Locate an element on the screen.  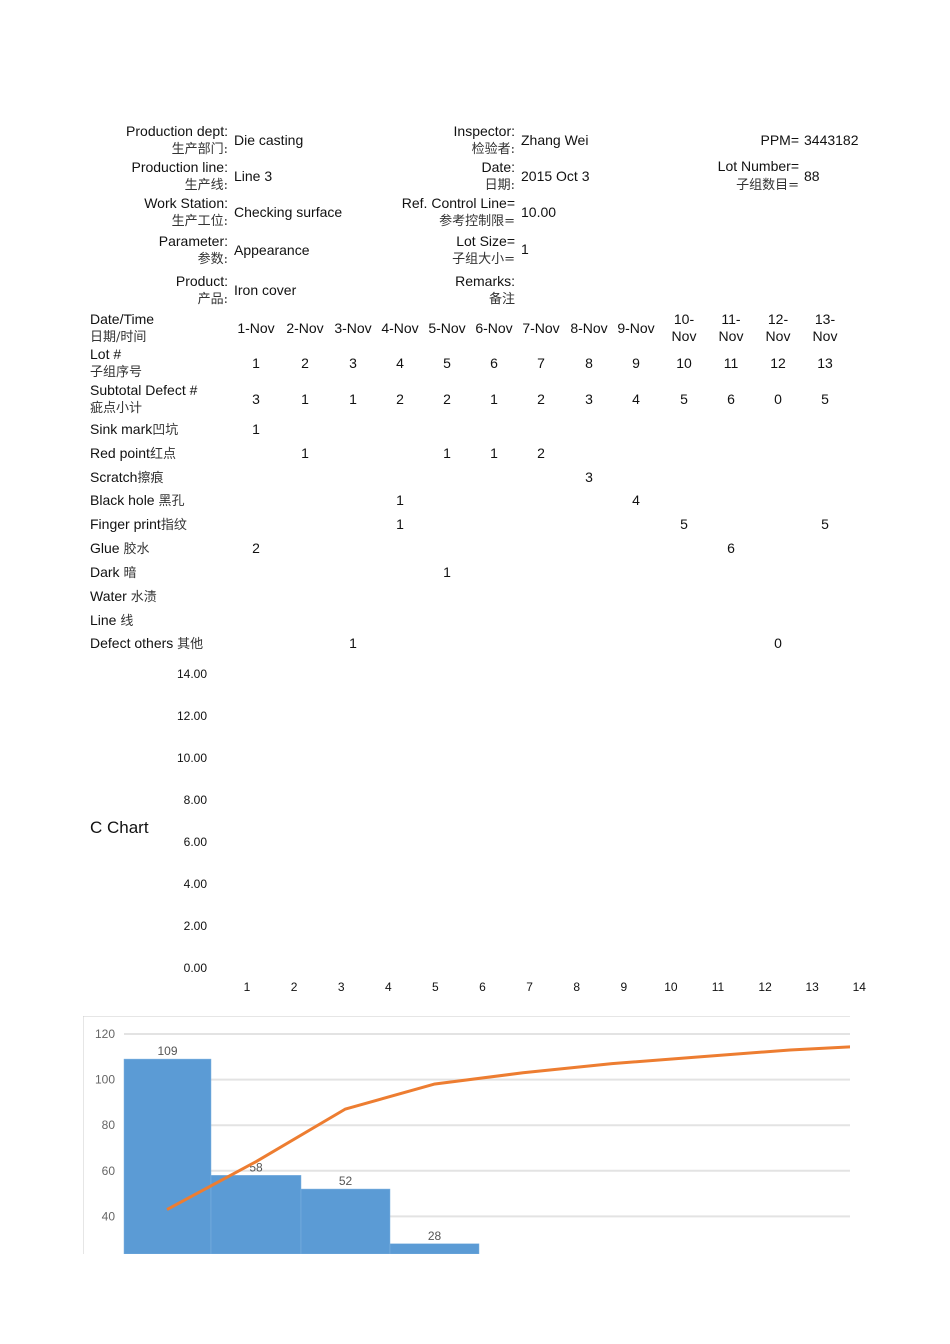
lot-number-value: 88 is located at coordinates (812, 176).